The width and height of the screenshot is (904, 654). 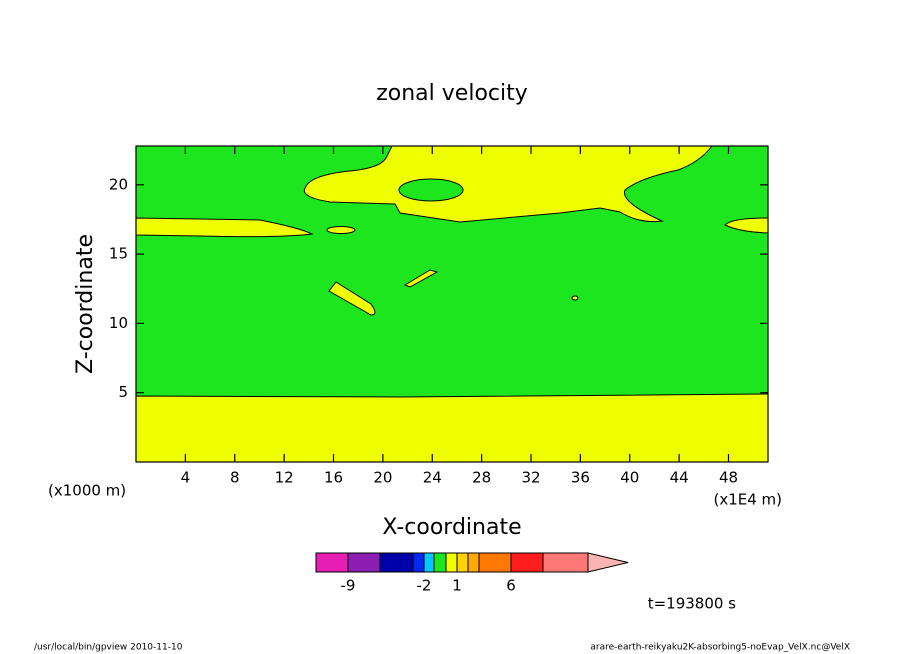 What do you see at coordinates (728, 478) in the screenshot?
I see `x-tick-label: 48` at bounding box center [728, 478].